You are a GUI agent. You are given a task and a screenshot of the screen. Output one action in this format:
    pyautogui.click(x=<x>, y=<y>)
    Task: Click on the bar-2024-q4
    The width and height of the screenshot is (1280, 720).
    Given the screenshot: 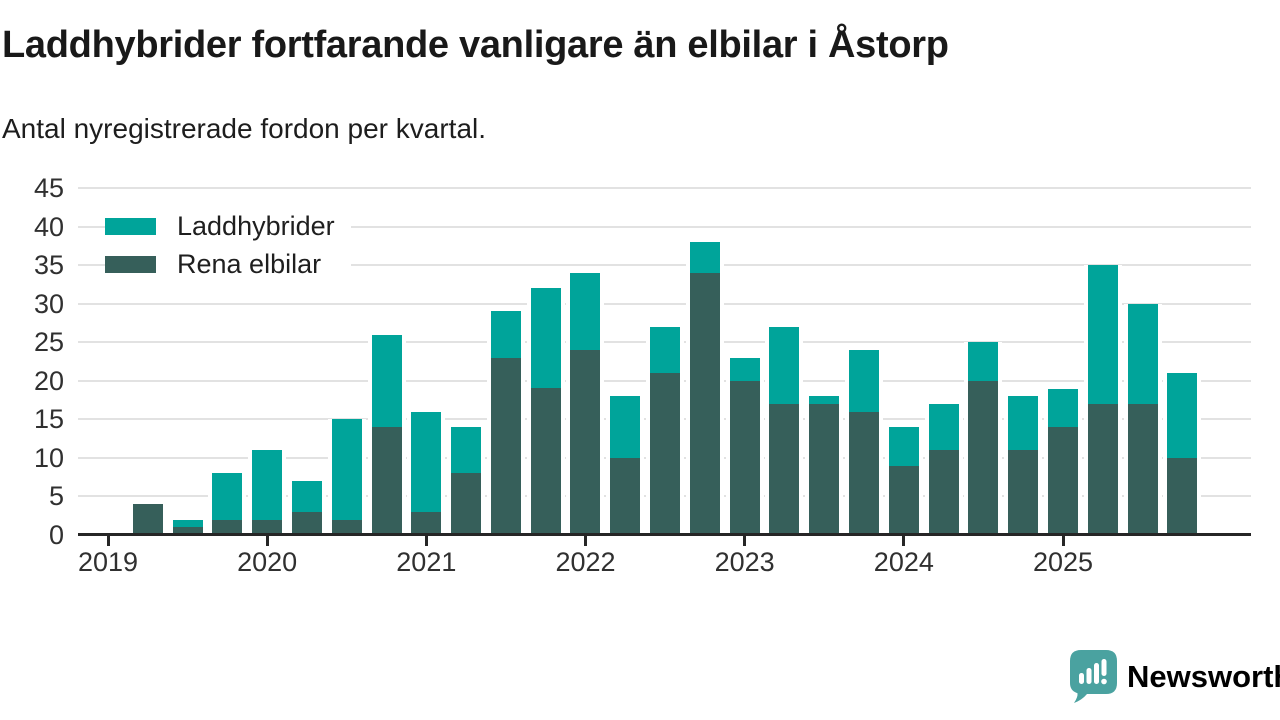 What is the action you would take?
    pyautogui.click(x=1023, y=465)
    